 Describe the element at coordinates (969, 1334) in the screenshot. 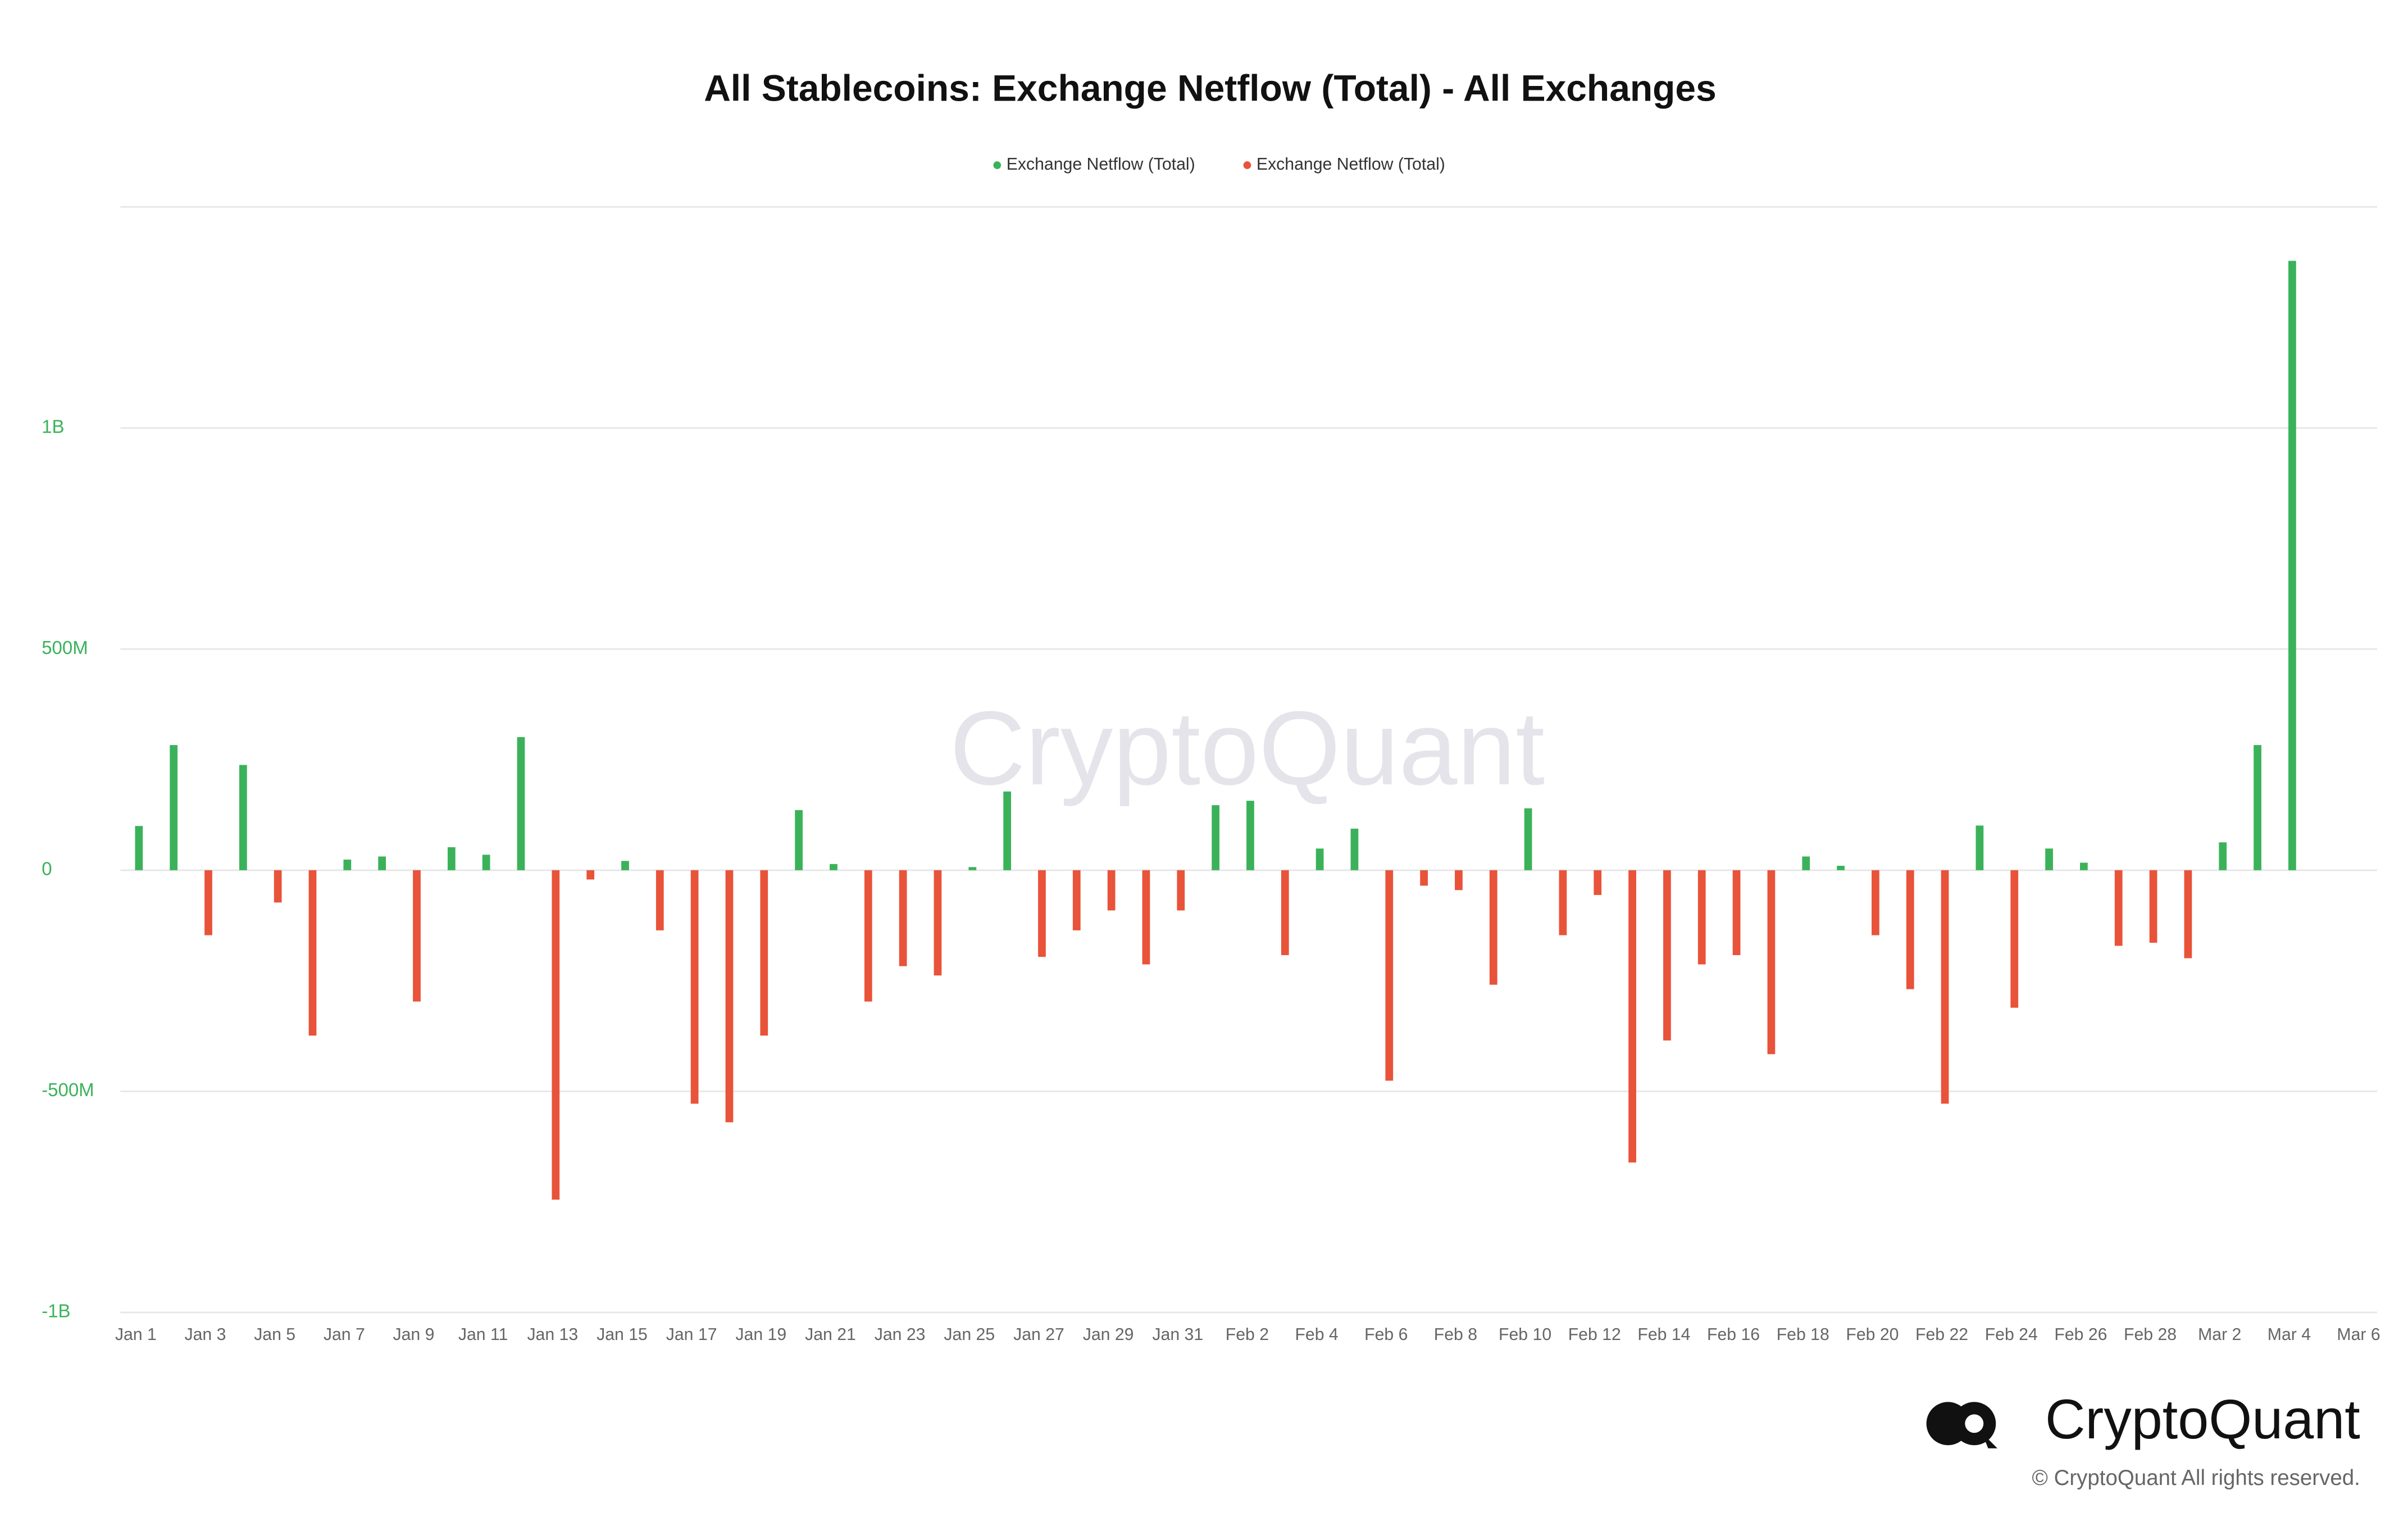

I see `x-tick-label: Jan 25` at that location.